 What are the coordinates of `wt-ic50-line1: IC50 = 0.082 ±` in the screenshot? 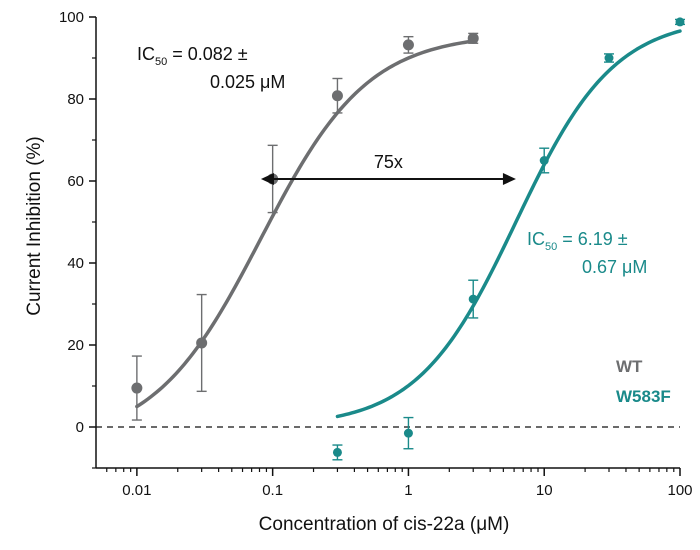 It's located at (192, 56).